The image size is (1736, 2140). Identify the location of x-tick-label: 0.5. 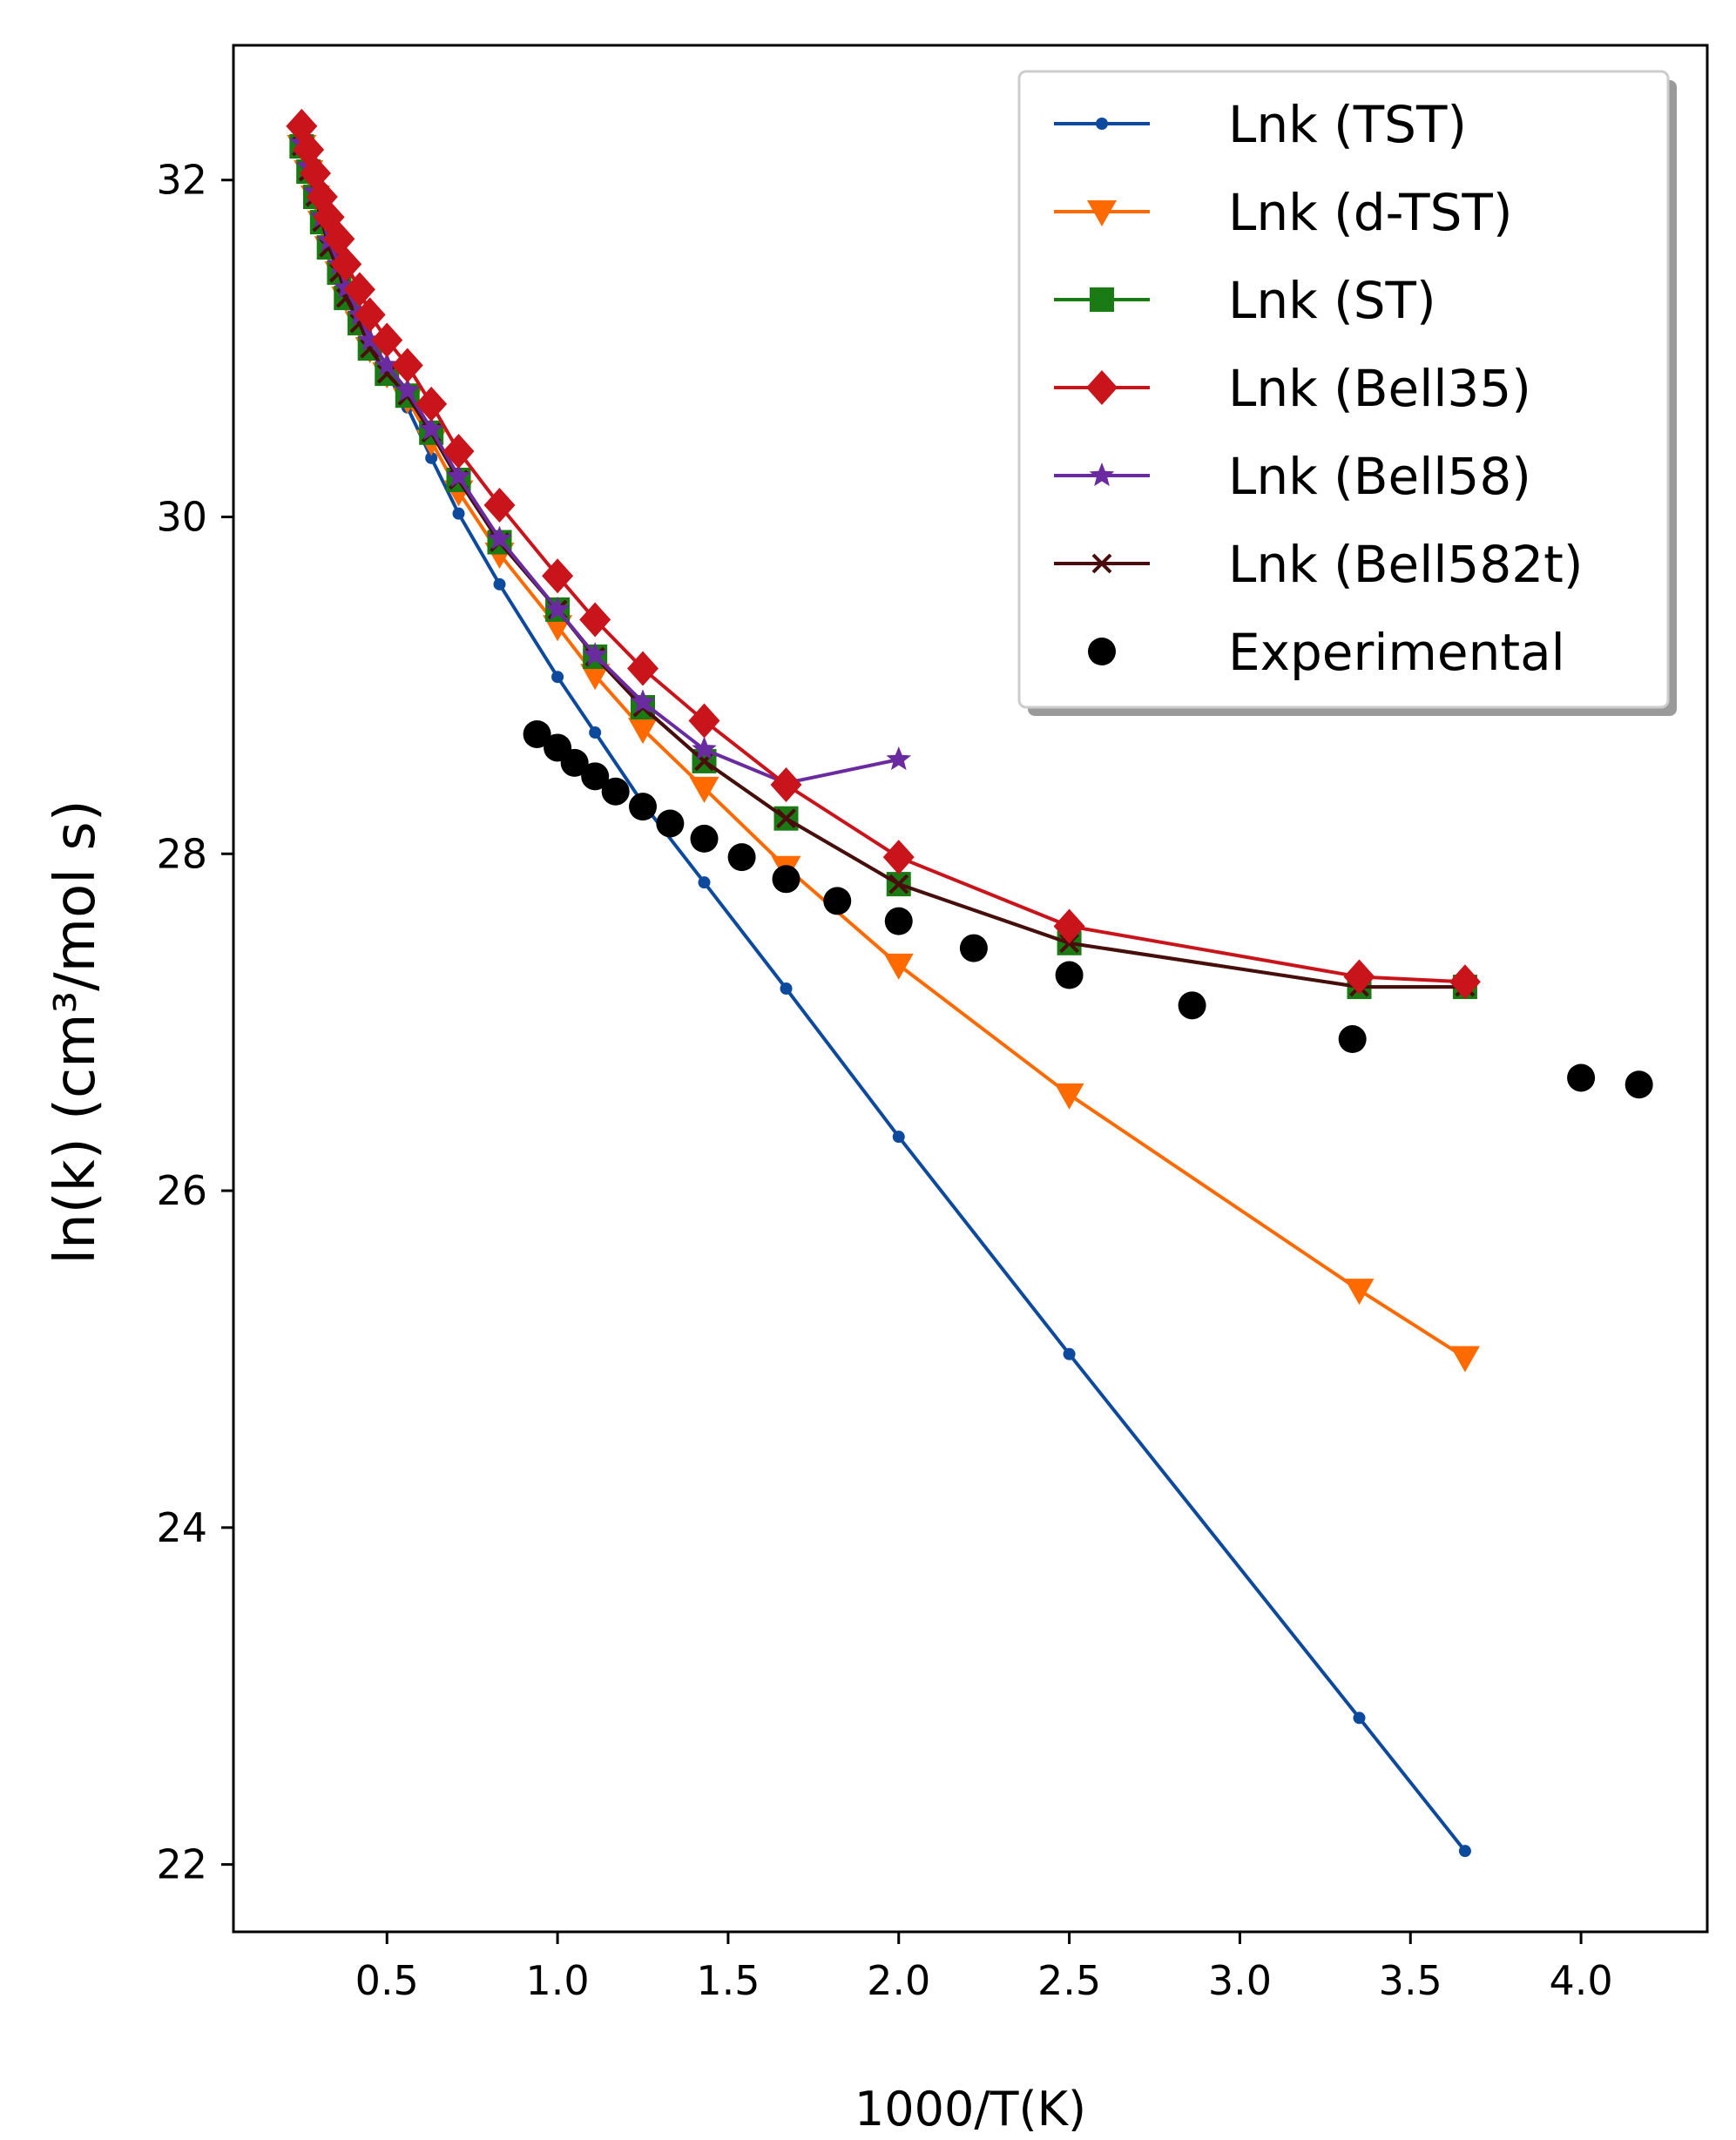
(387, 1980).